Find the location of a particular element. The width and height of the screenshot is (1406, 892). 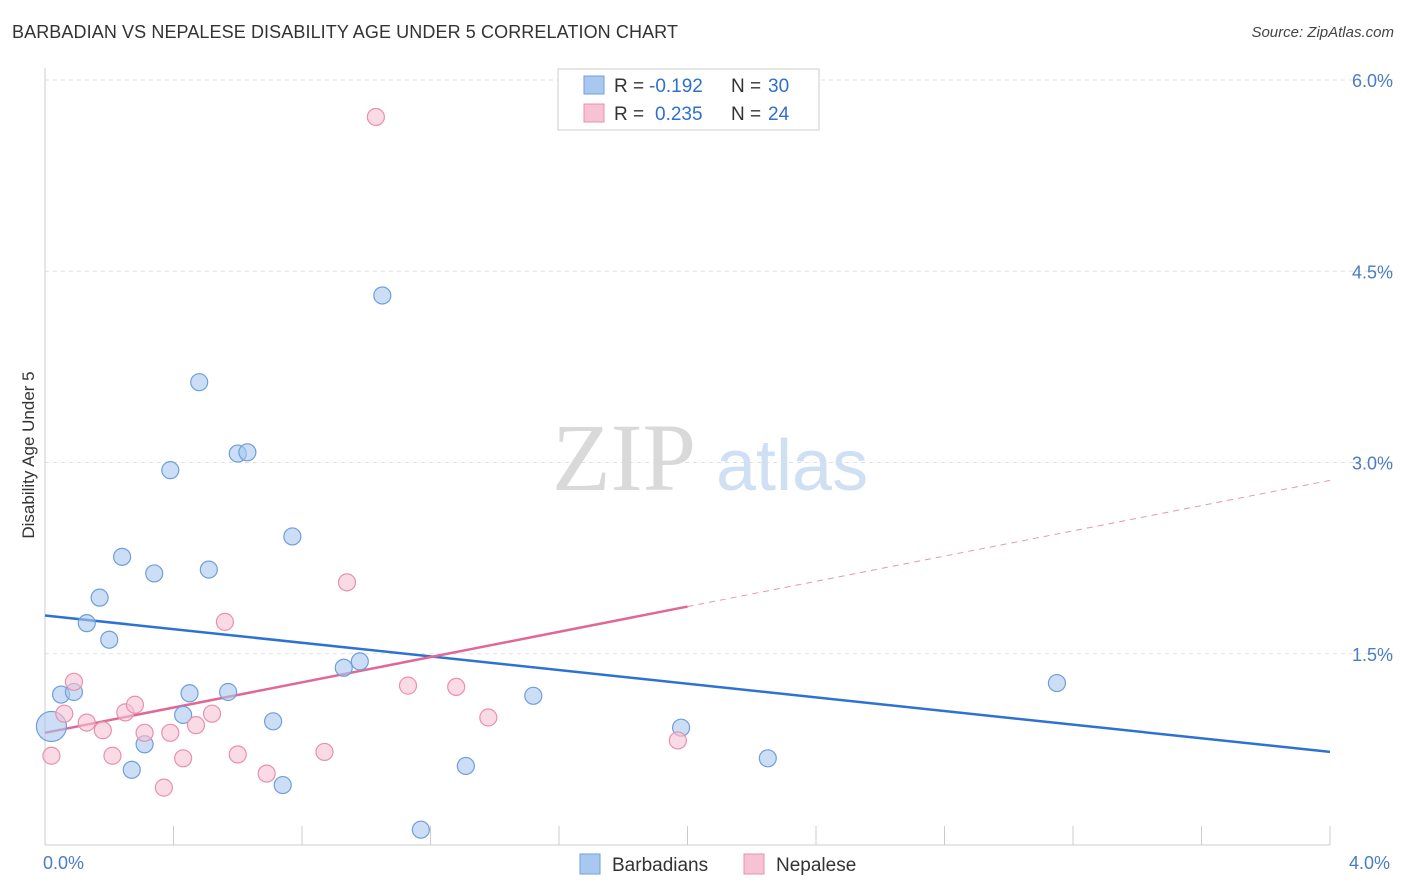

legend-swatch-barbadians is located at coordinates (590, 864).